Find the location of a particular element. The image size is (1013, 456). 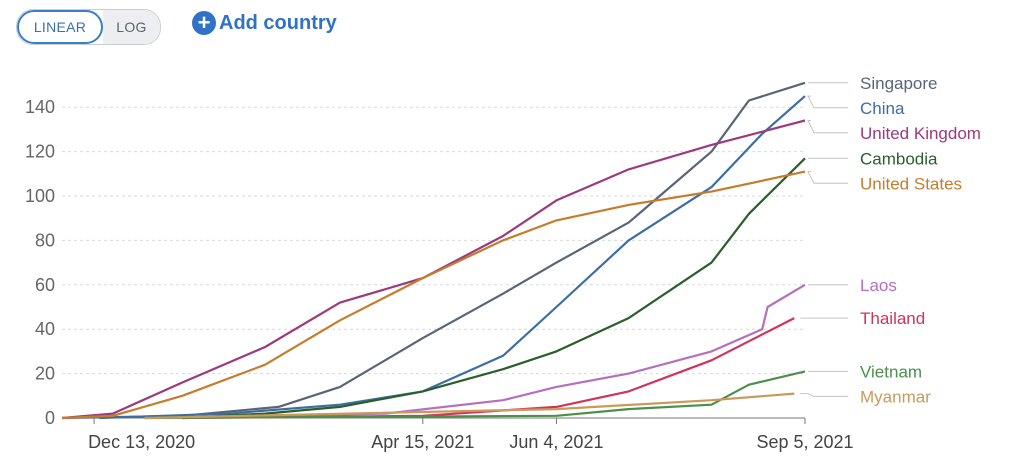

legend-label-singapore: Singapore is located at coordinates (899, 83).